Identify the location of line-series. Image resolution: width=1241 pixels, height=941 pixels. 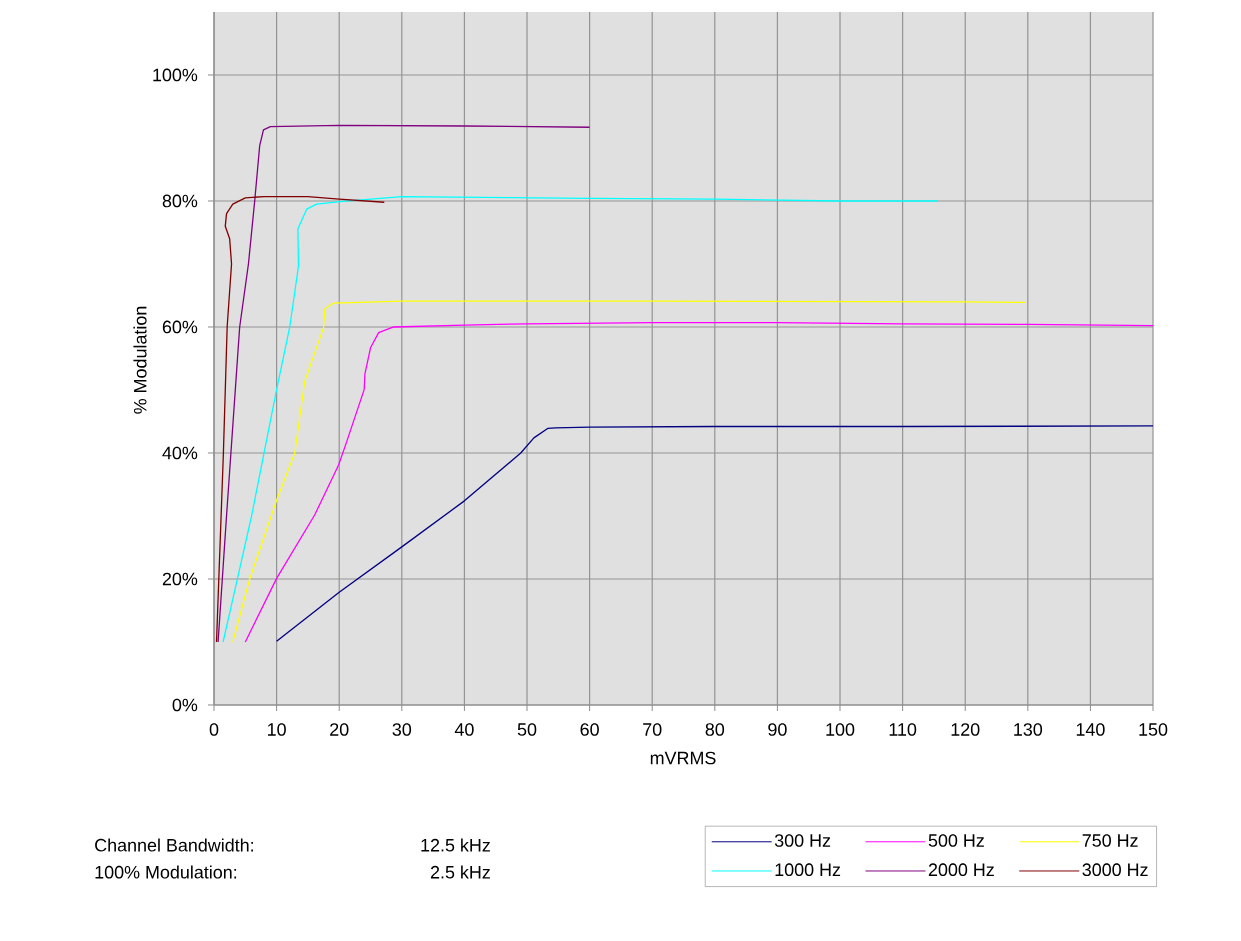
(300, 419).